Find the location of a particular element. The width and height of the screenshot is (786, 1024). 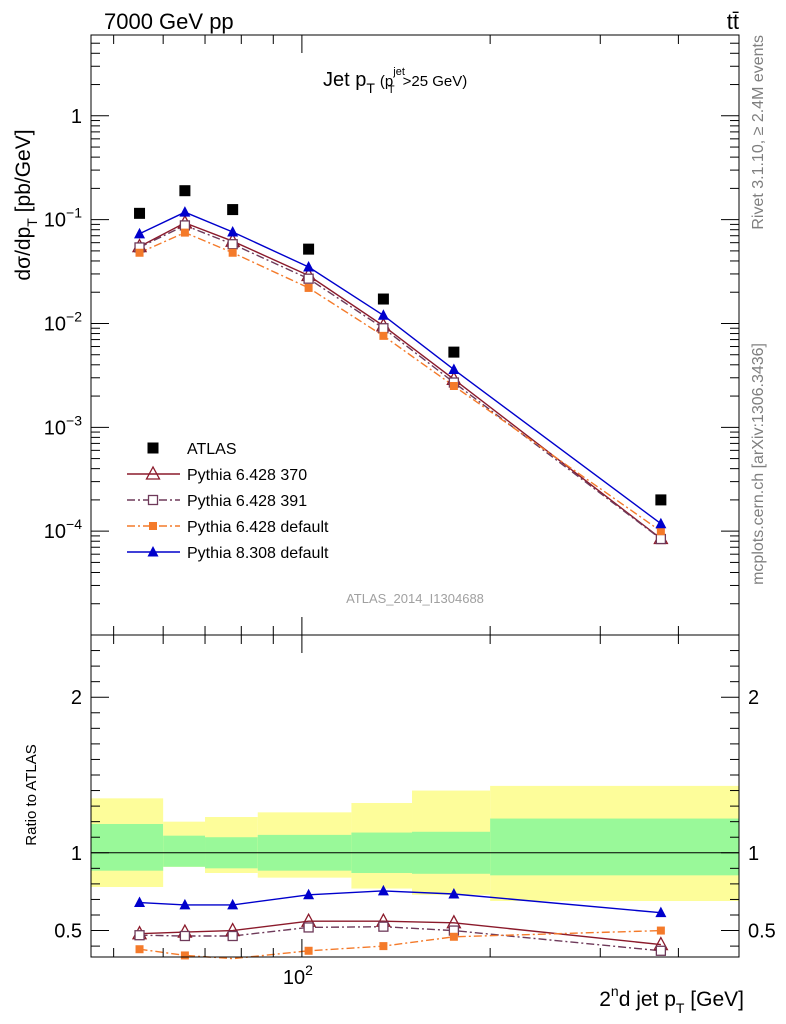

legend-marker-atlas is located at coordinates (153, 448).